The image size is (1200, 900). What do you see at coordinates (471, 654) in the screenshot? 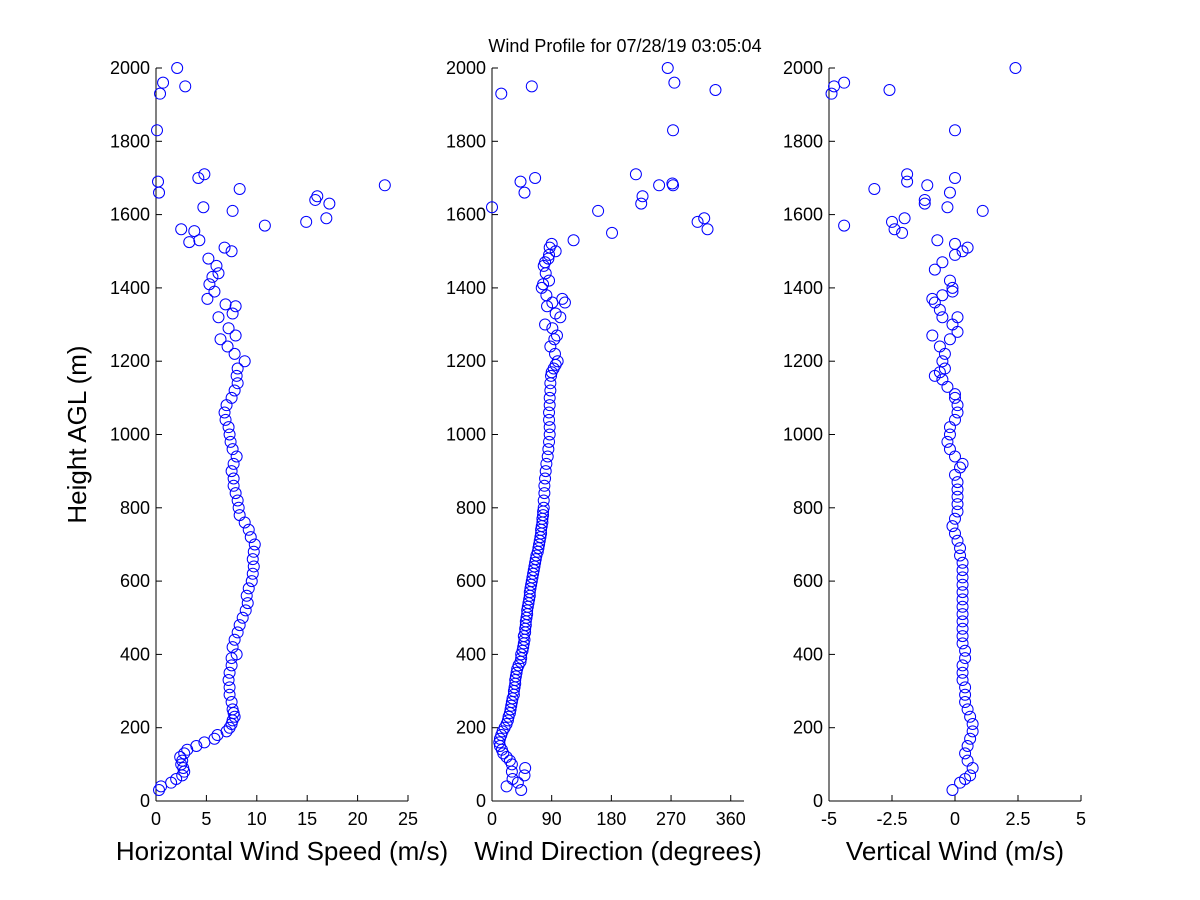
I see `dir-y-tick-label: 400` at bounding box center [471, 654].